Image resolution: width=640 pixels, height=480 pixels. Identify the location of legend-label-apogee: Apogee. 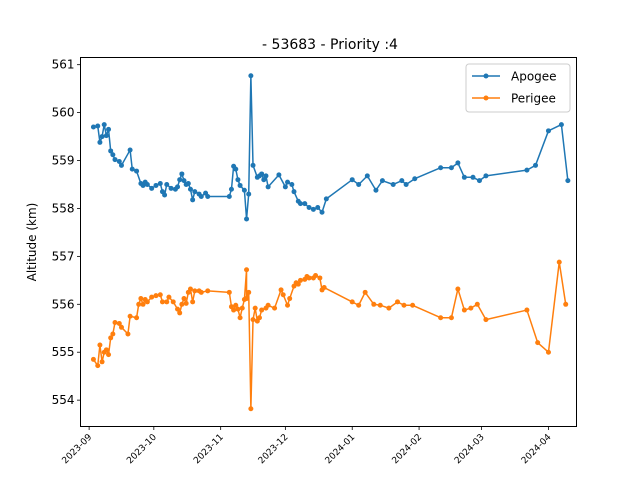
(534, 77).